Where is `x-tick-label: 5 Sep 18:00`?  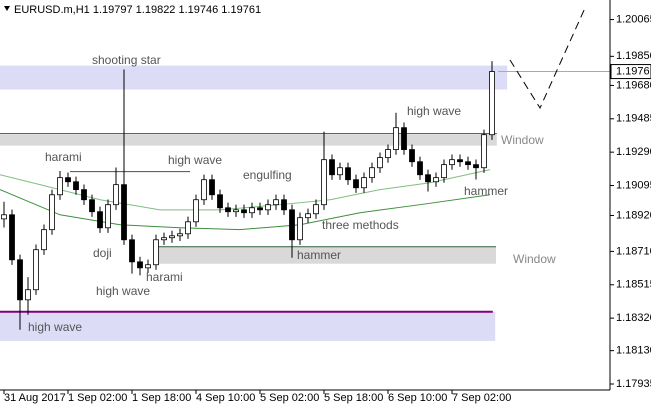
x-tick-label: 5 Sep 18:00 is located at coordinates (353, 398).